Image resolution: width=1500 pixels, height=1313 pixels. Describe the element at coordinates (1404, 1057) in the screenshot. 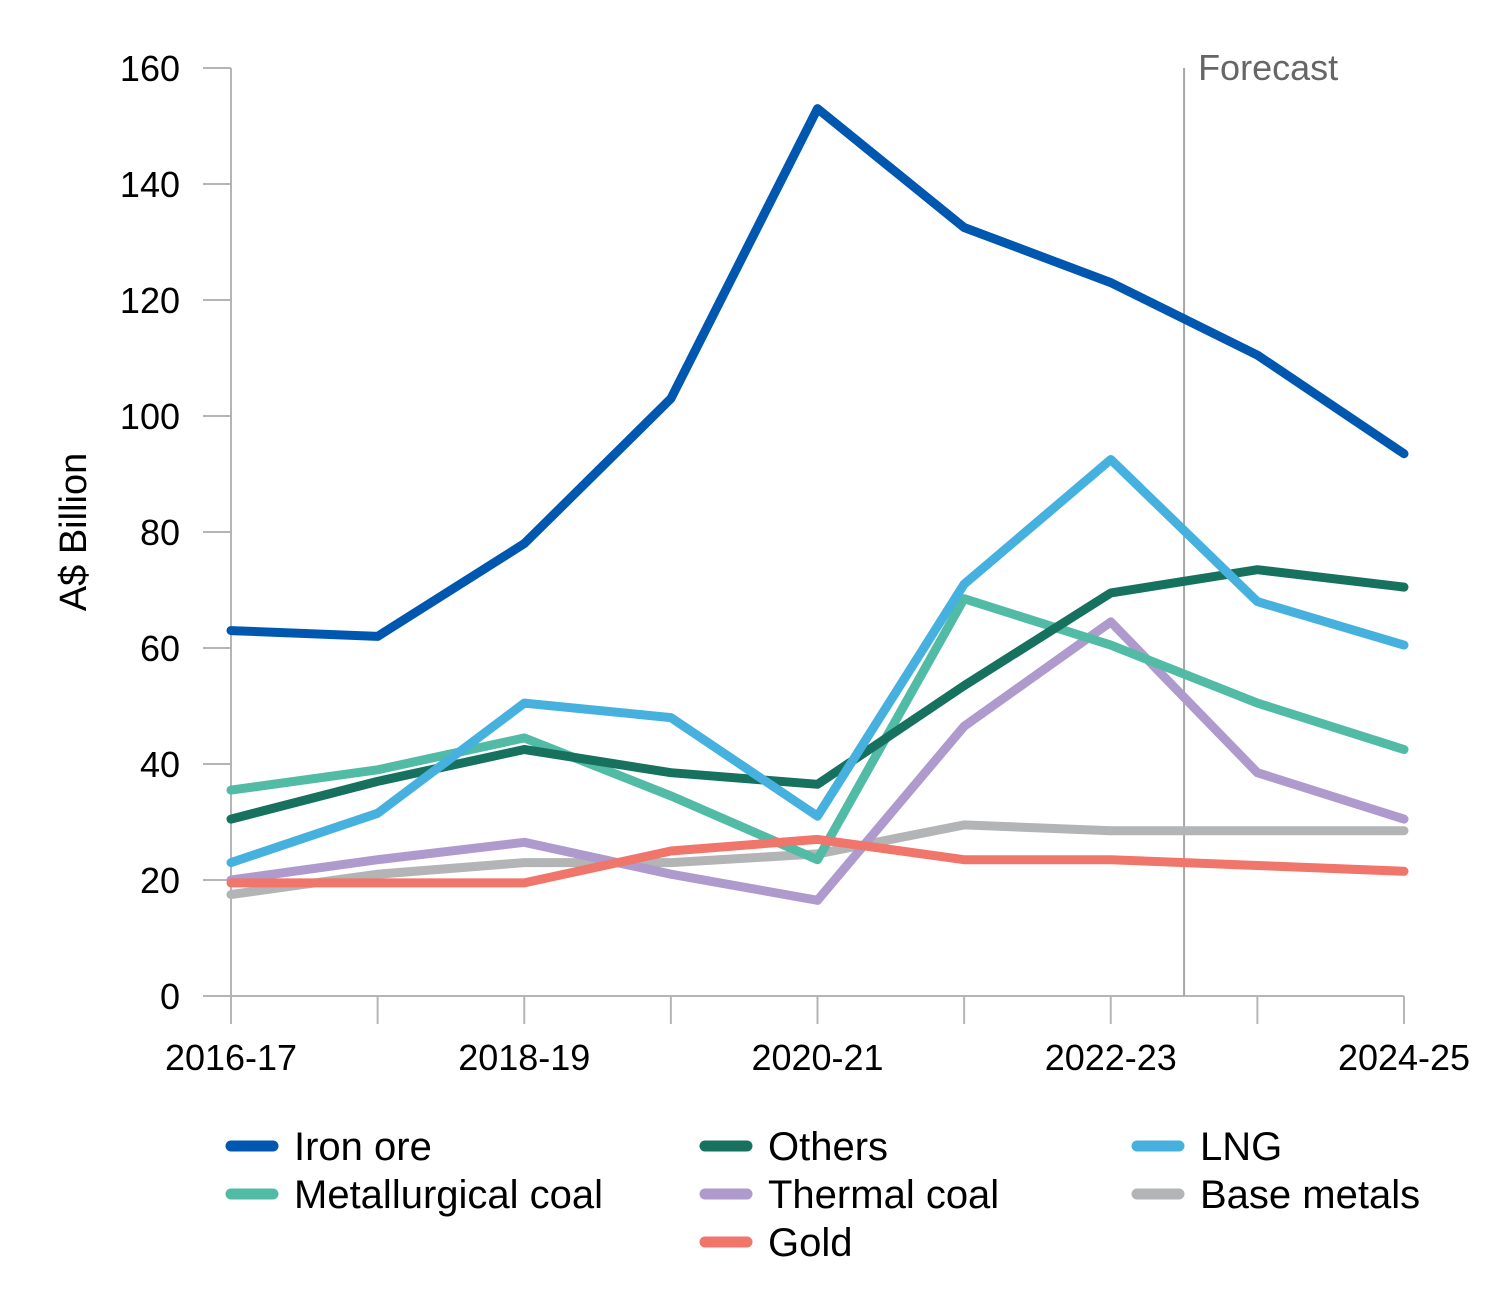

I see `x-tick-label: 2024-25` at that location.